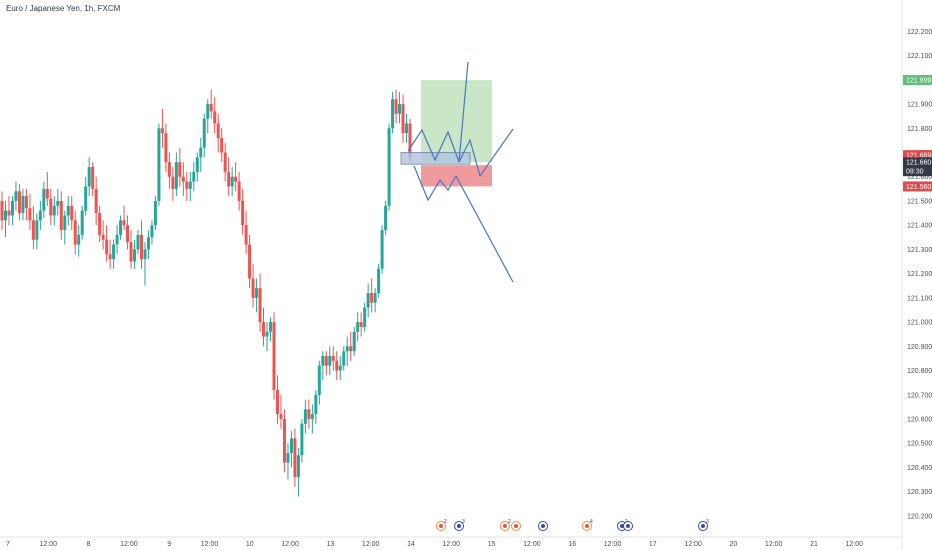 The image size is (932, 550). What do you see at coordinates (486, 153) in the screenshot?
I see `projection-line-alt` at bounding box center [486, 153].